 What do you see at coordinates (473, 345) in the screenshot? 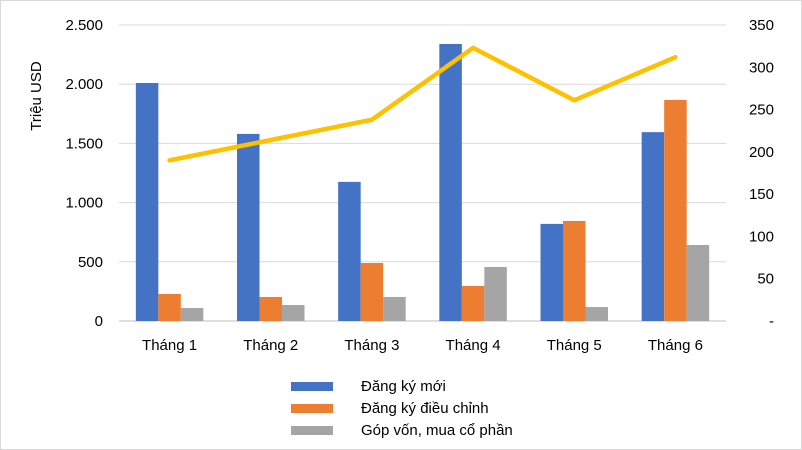
I see `x-tick-label: Tháng 4` at bounding box center [473, 345].